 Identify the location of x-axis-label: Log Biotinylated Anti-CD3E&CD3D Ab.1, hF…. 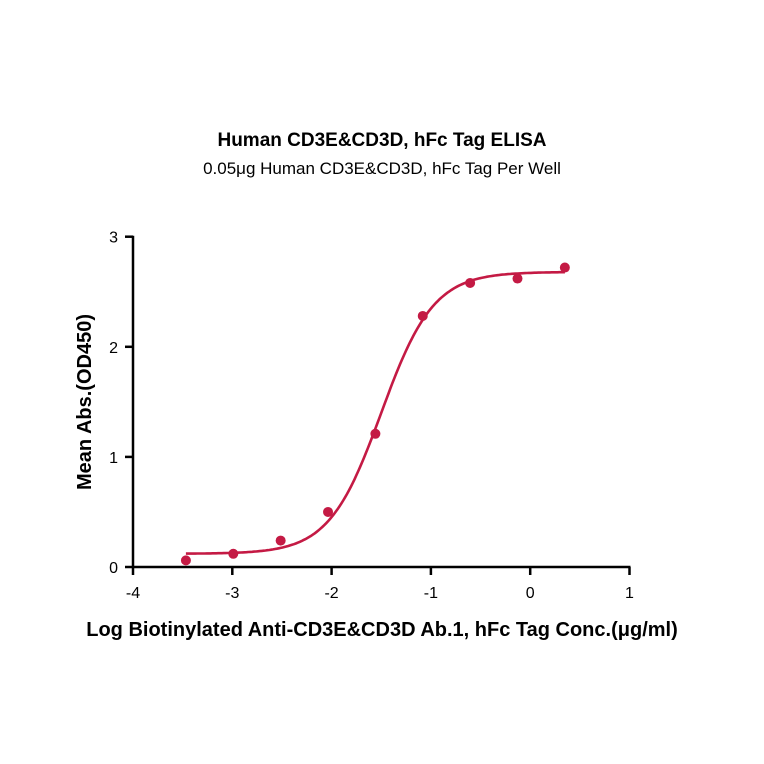
(382, 630).